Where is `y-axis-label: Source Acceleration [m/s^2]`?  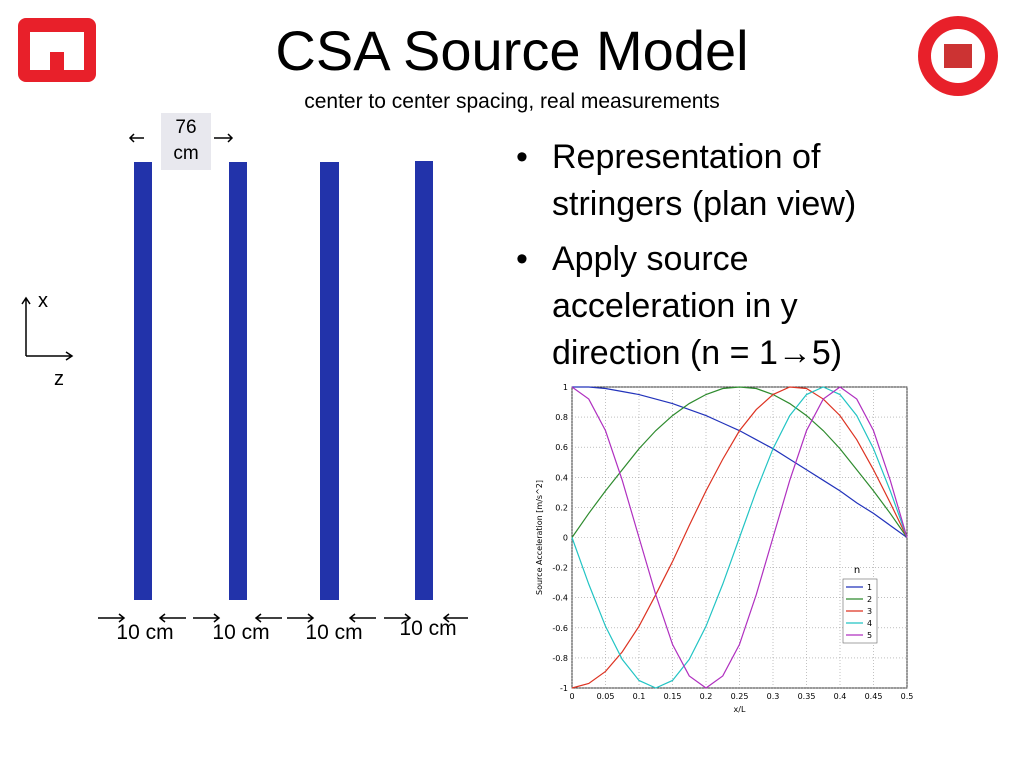 y-axis-label: Source Acceleration [m/s^2] is located at coordinates (539, 537).